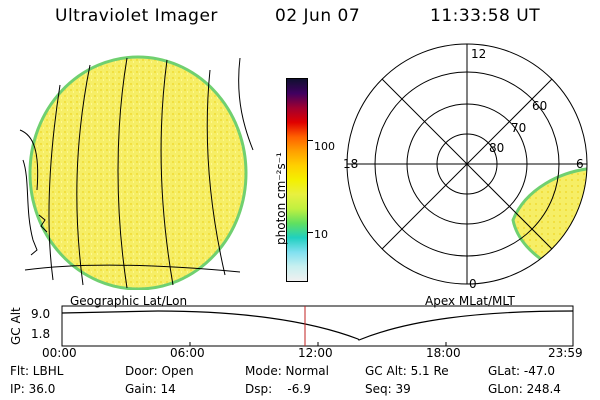  What do you see at coordinates (485, 16) in the screenshot?
I see `time-label: 11:33:58 UT` at bounding box center [485, 16].